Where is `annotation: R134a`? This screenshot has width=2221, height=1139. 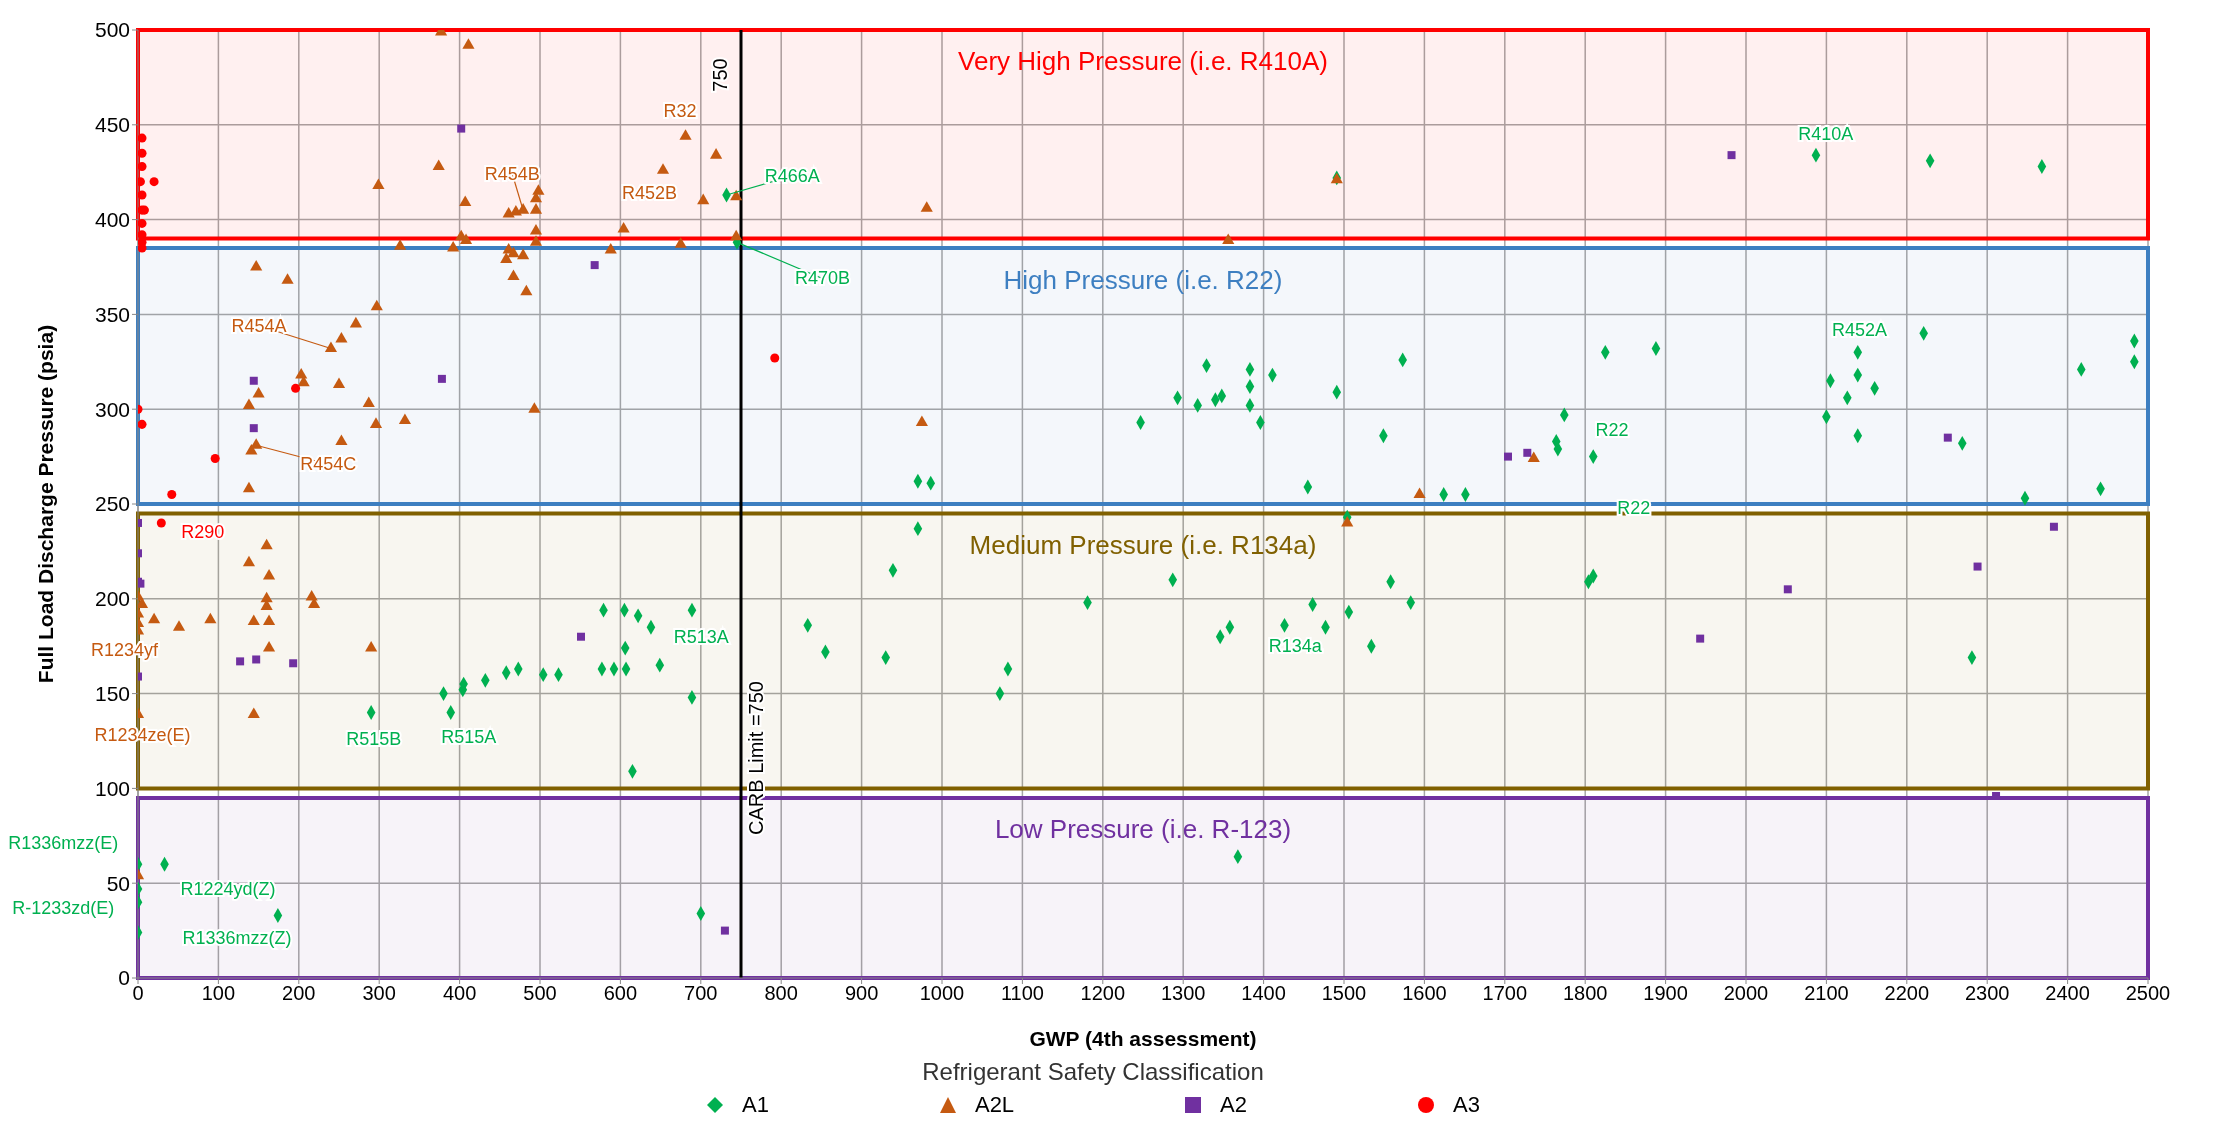 annotation: R134a is located at coordinates (1295, 646).